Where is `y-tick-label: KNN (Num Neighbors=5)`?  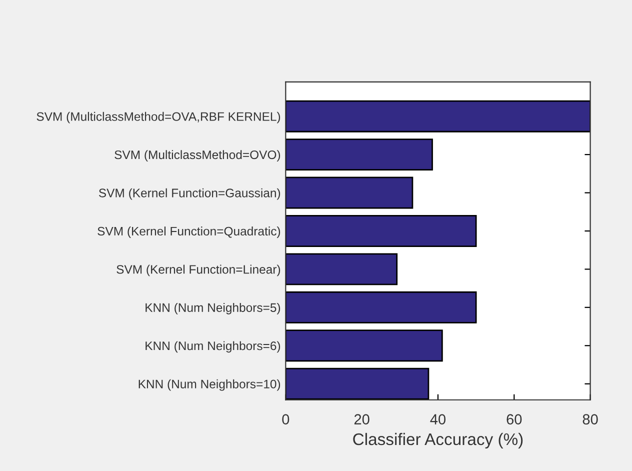 y-tick-label: KNN (Num Neighbors=5) is located at coordinates (213, 308).